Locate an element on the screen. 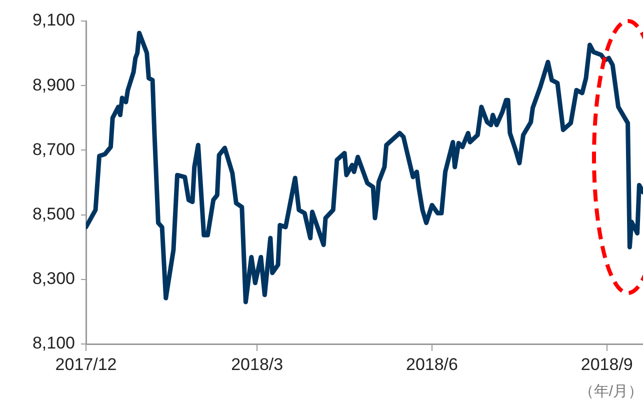  x-tick-label: 2018/9 is located at coordinates (606, 364).